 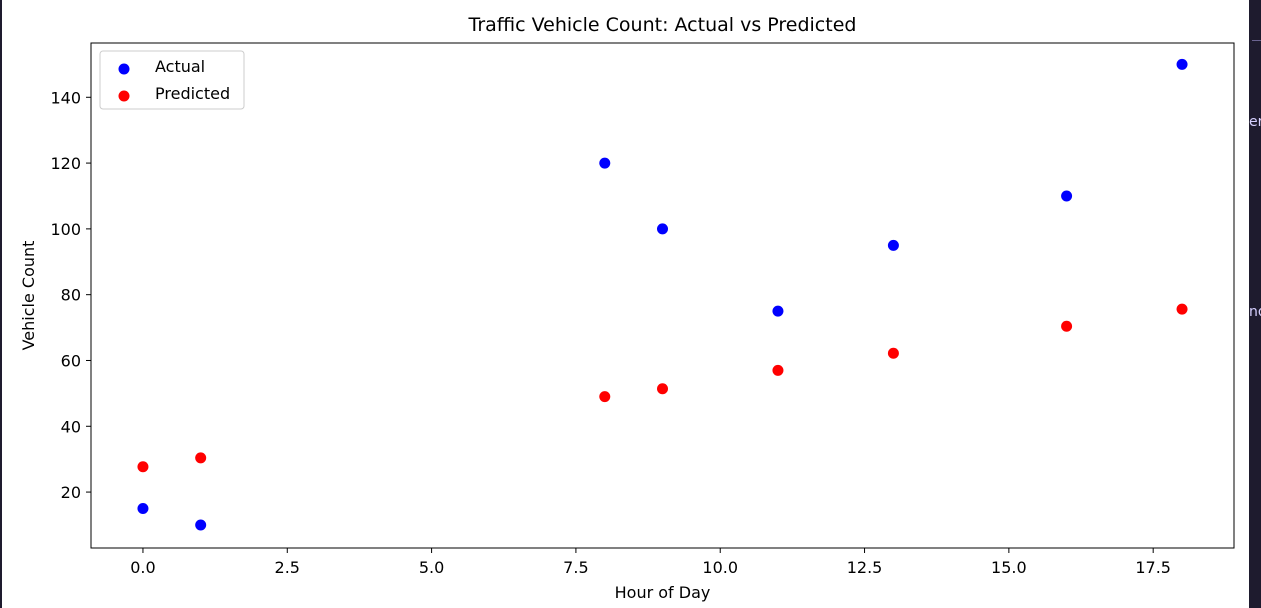 I want to click on x-tick-label: 15.0, so click(x=1009, y=567).